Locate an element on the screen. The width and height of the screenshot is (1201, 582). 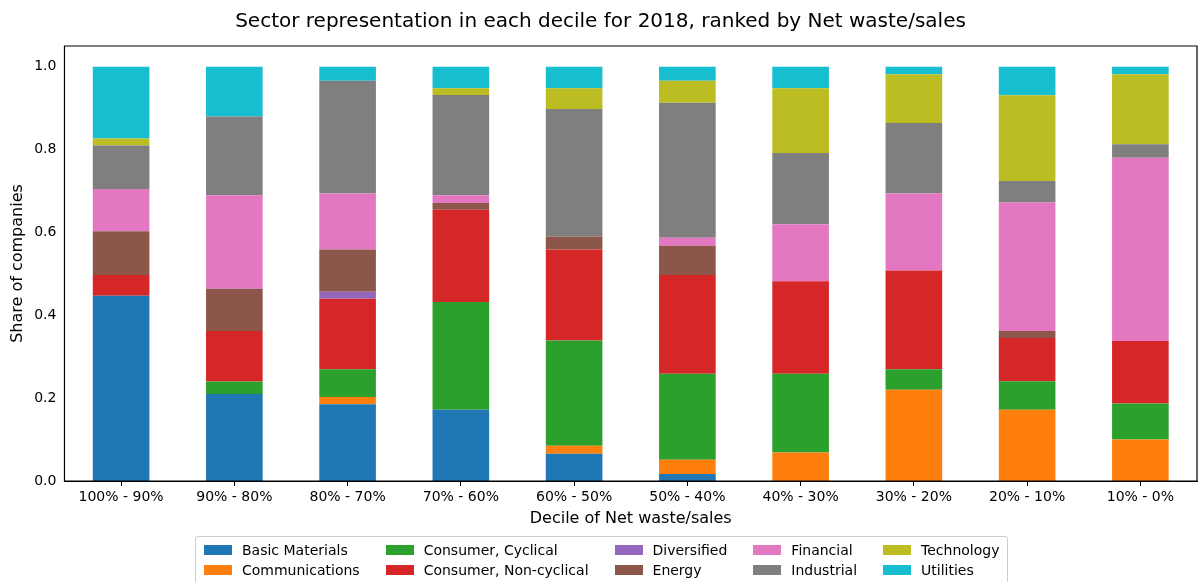
legend-label: Industrial is located at coordinates (824, 570).